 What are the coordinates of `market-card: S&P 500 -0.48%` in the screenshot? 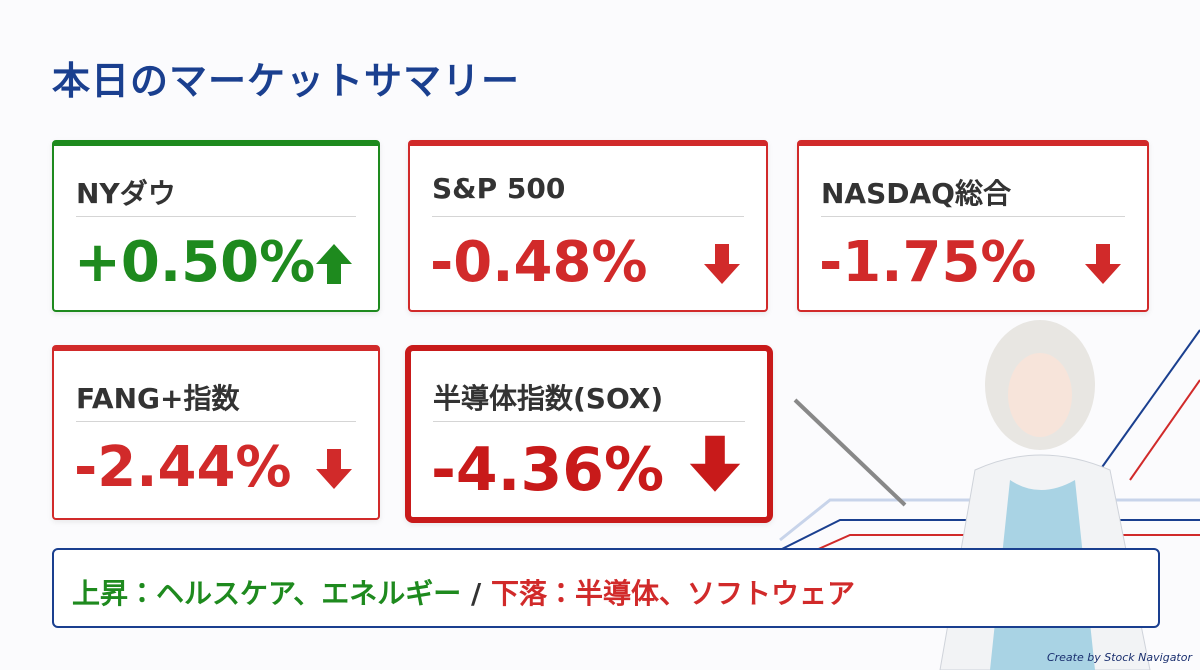 It's located at (588, 226).